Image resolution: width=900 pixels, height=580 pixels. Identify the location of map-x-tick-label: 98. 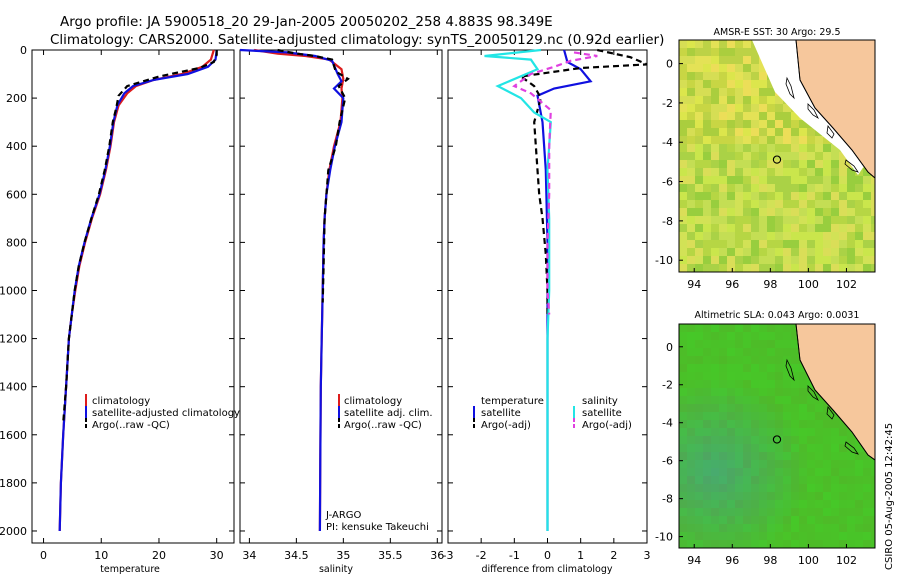
(770, 284).